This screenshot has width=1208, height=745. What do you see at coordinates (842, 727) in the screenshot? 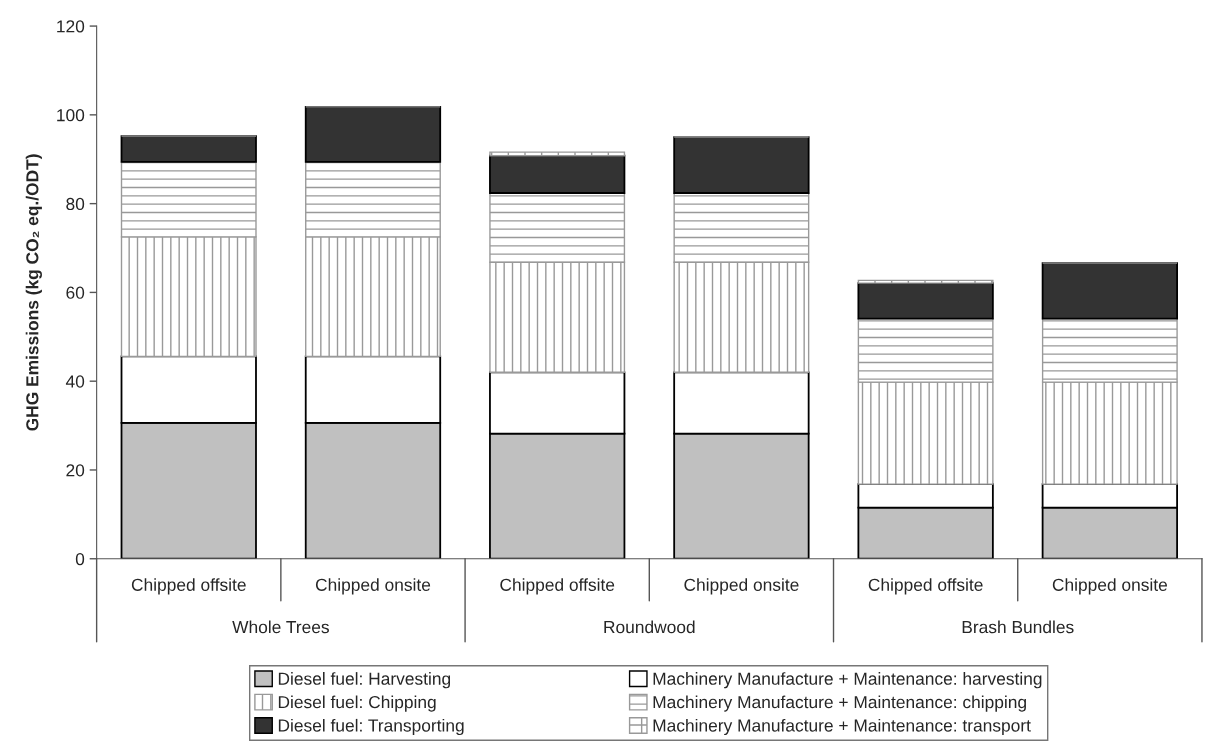
I see `legend-label: Machinery Manufacture + Maintenance: transport` at bounding box center [842, 727].